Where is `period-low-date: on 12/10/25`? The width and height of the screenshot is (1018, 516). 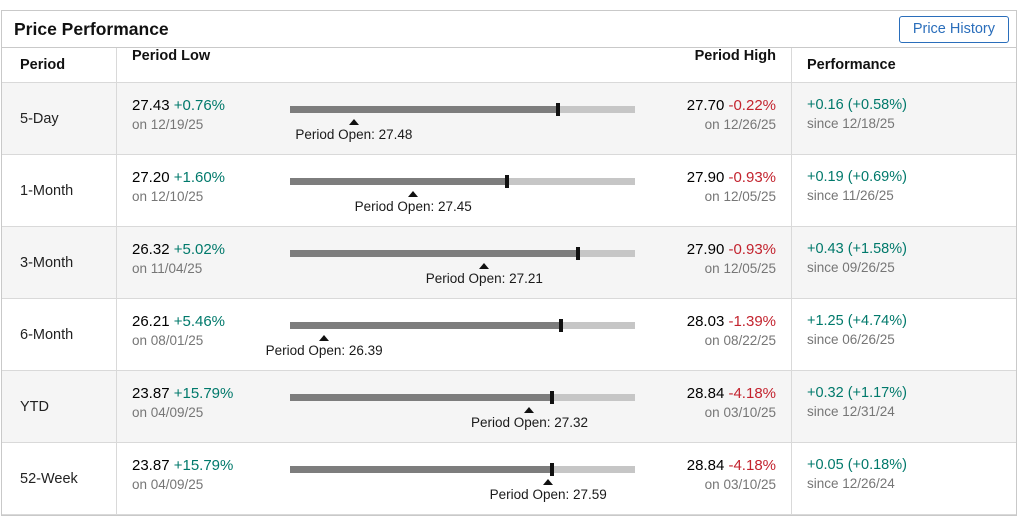 period-low-date: on 12/10/25 is located at coordinates (168, 196).